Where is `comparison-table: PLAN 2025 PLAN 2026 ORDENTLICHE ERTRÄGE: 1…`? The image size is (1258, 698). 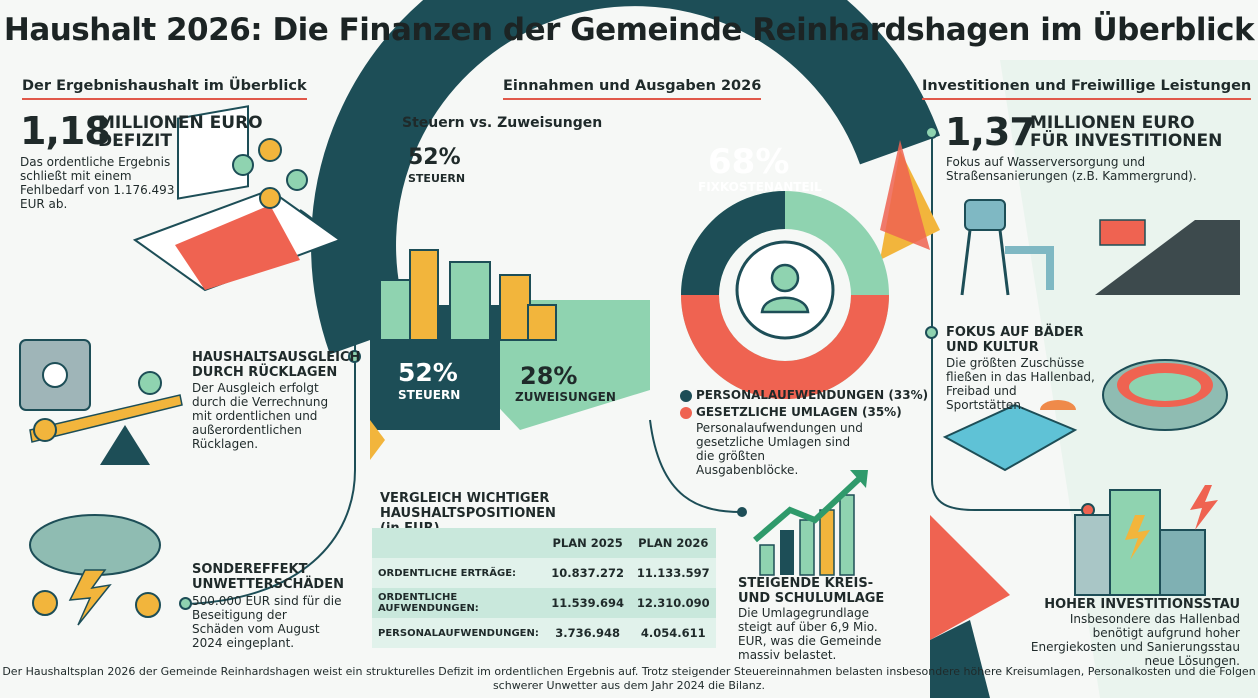 comparison-table: PLAN 2025 PLAN 2026 ORDENTLICHE ERTRÄGE: 1… is located at coordinates (544, 588).